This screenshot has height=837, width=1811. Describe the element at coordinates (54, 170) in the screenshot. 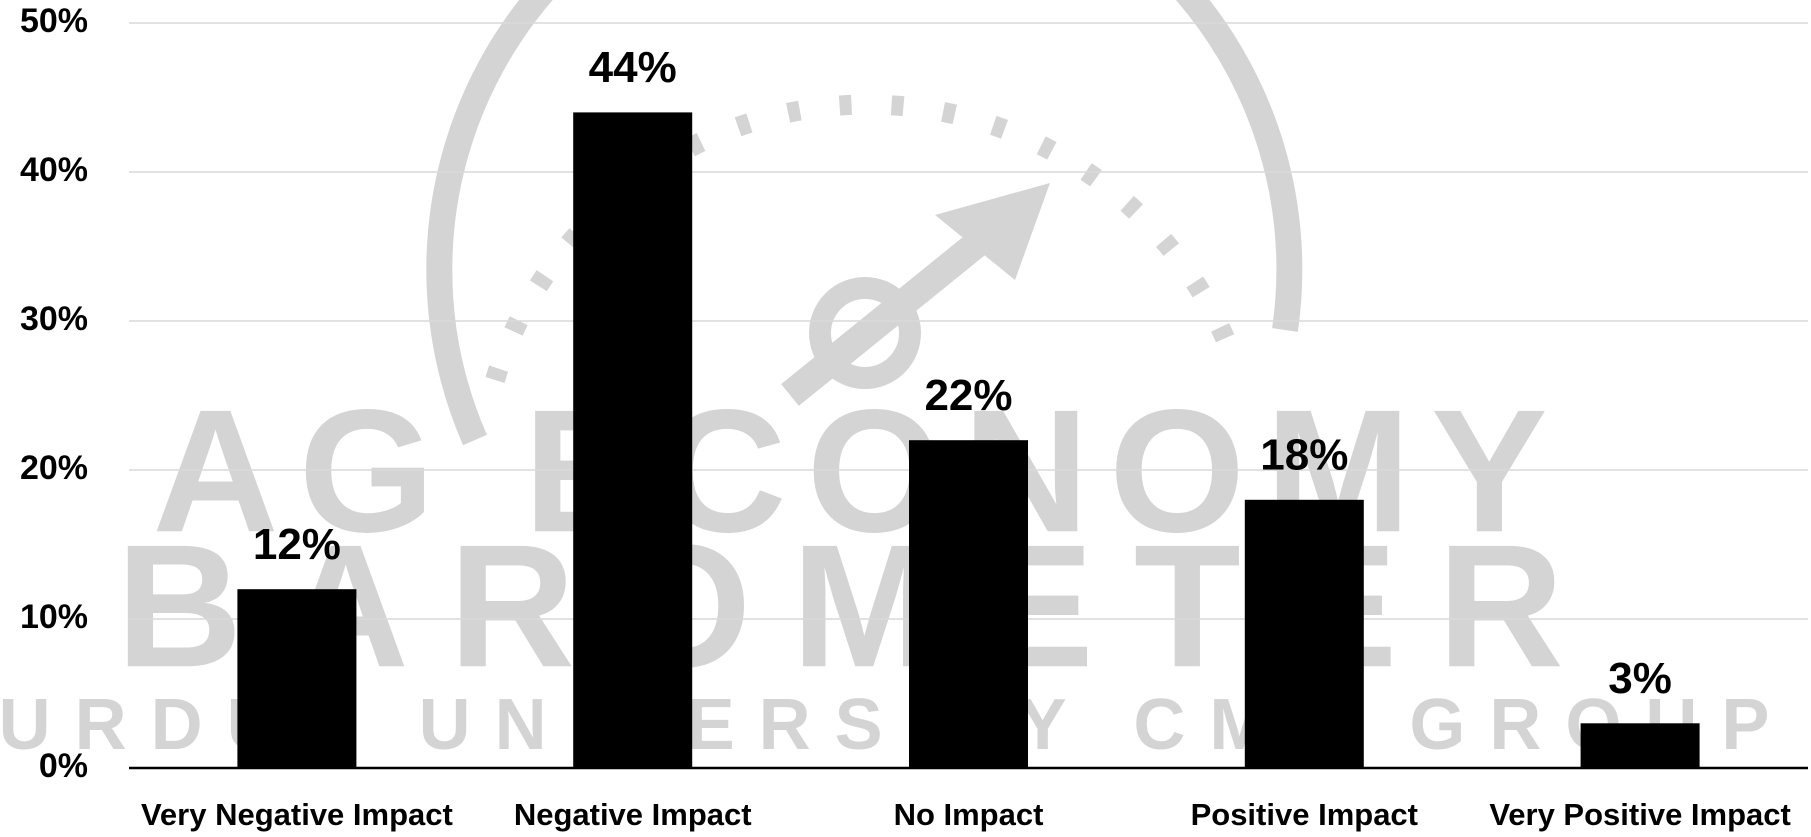

I see `y-tick-label: 40%` at that location.